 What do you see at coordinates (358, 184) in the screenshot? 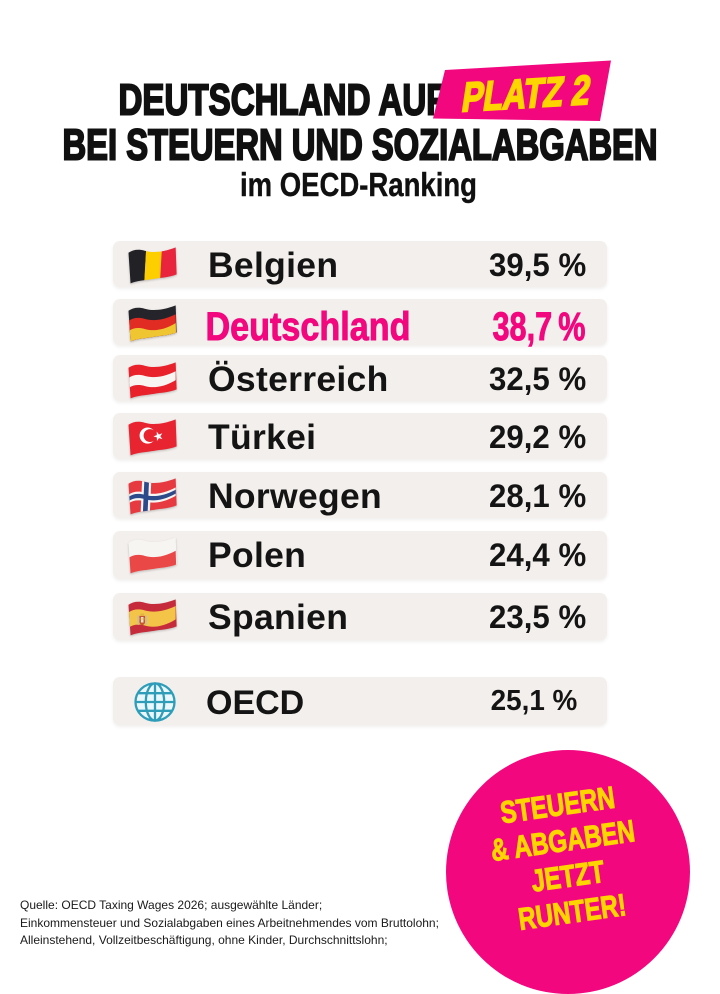
I see `svg-text: im OECD-Ranking` at bounding box center [358, 184].